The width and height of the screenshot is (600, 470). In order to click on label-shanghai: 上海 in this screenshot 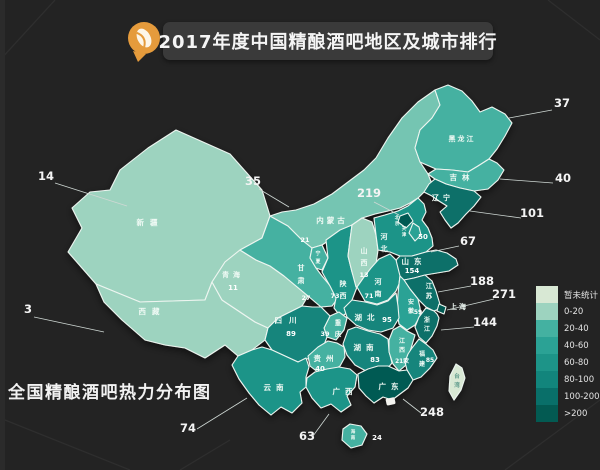, I will do `click(459, 306)`.